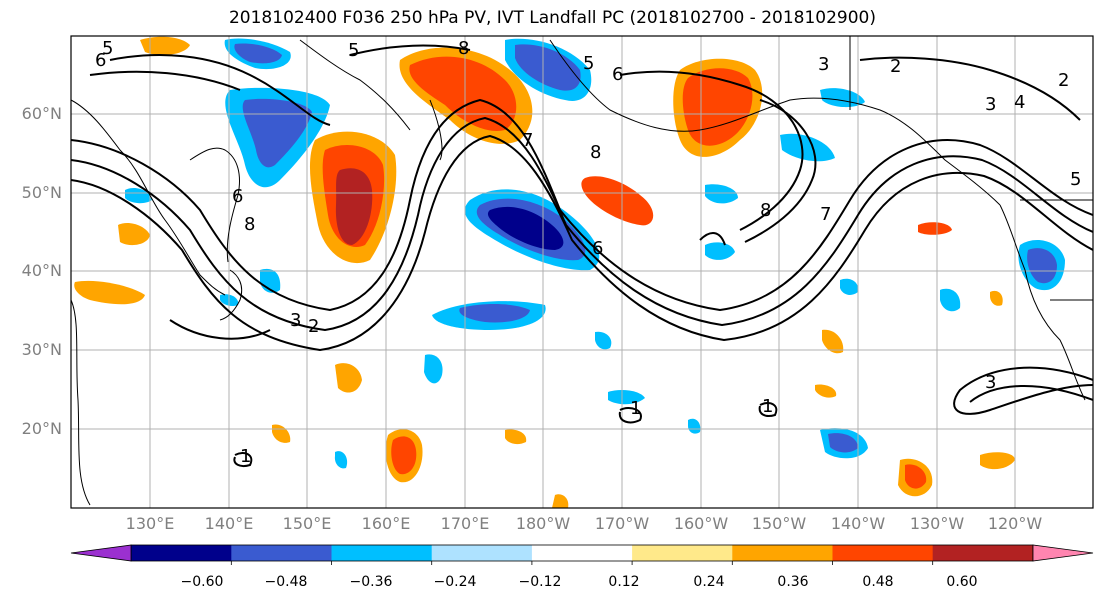 This screenshot has height=601, width=1105. I want to click on colorbar-tick-label: −0.48, so click(286, 582).